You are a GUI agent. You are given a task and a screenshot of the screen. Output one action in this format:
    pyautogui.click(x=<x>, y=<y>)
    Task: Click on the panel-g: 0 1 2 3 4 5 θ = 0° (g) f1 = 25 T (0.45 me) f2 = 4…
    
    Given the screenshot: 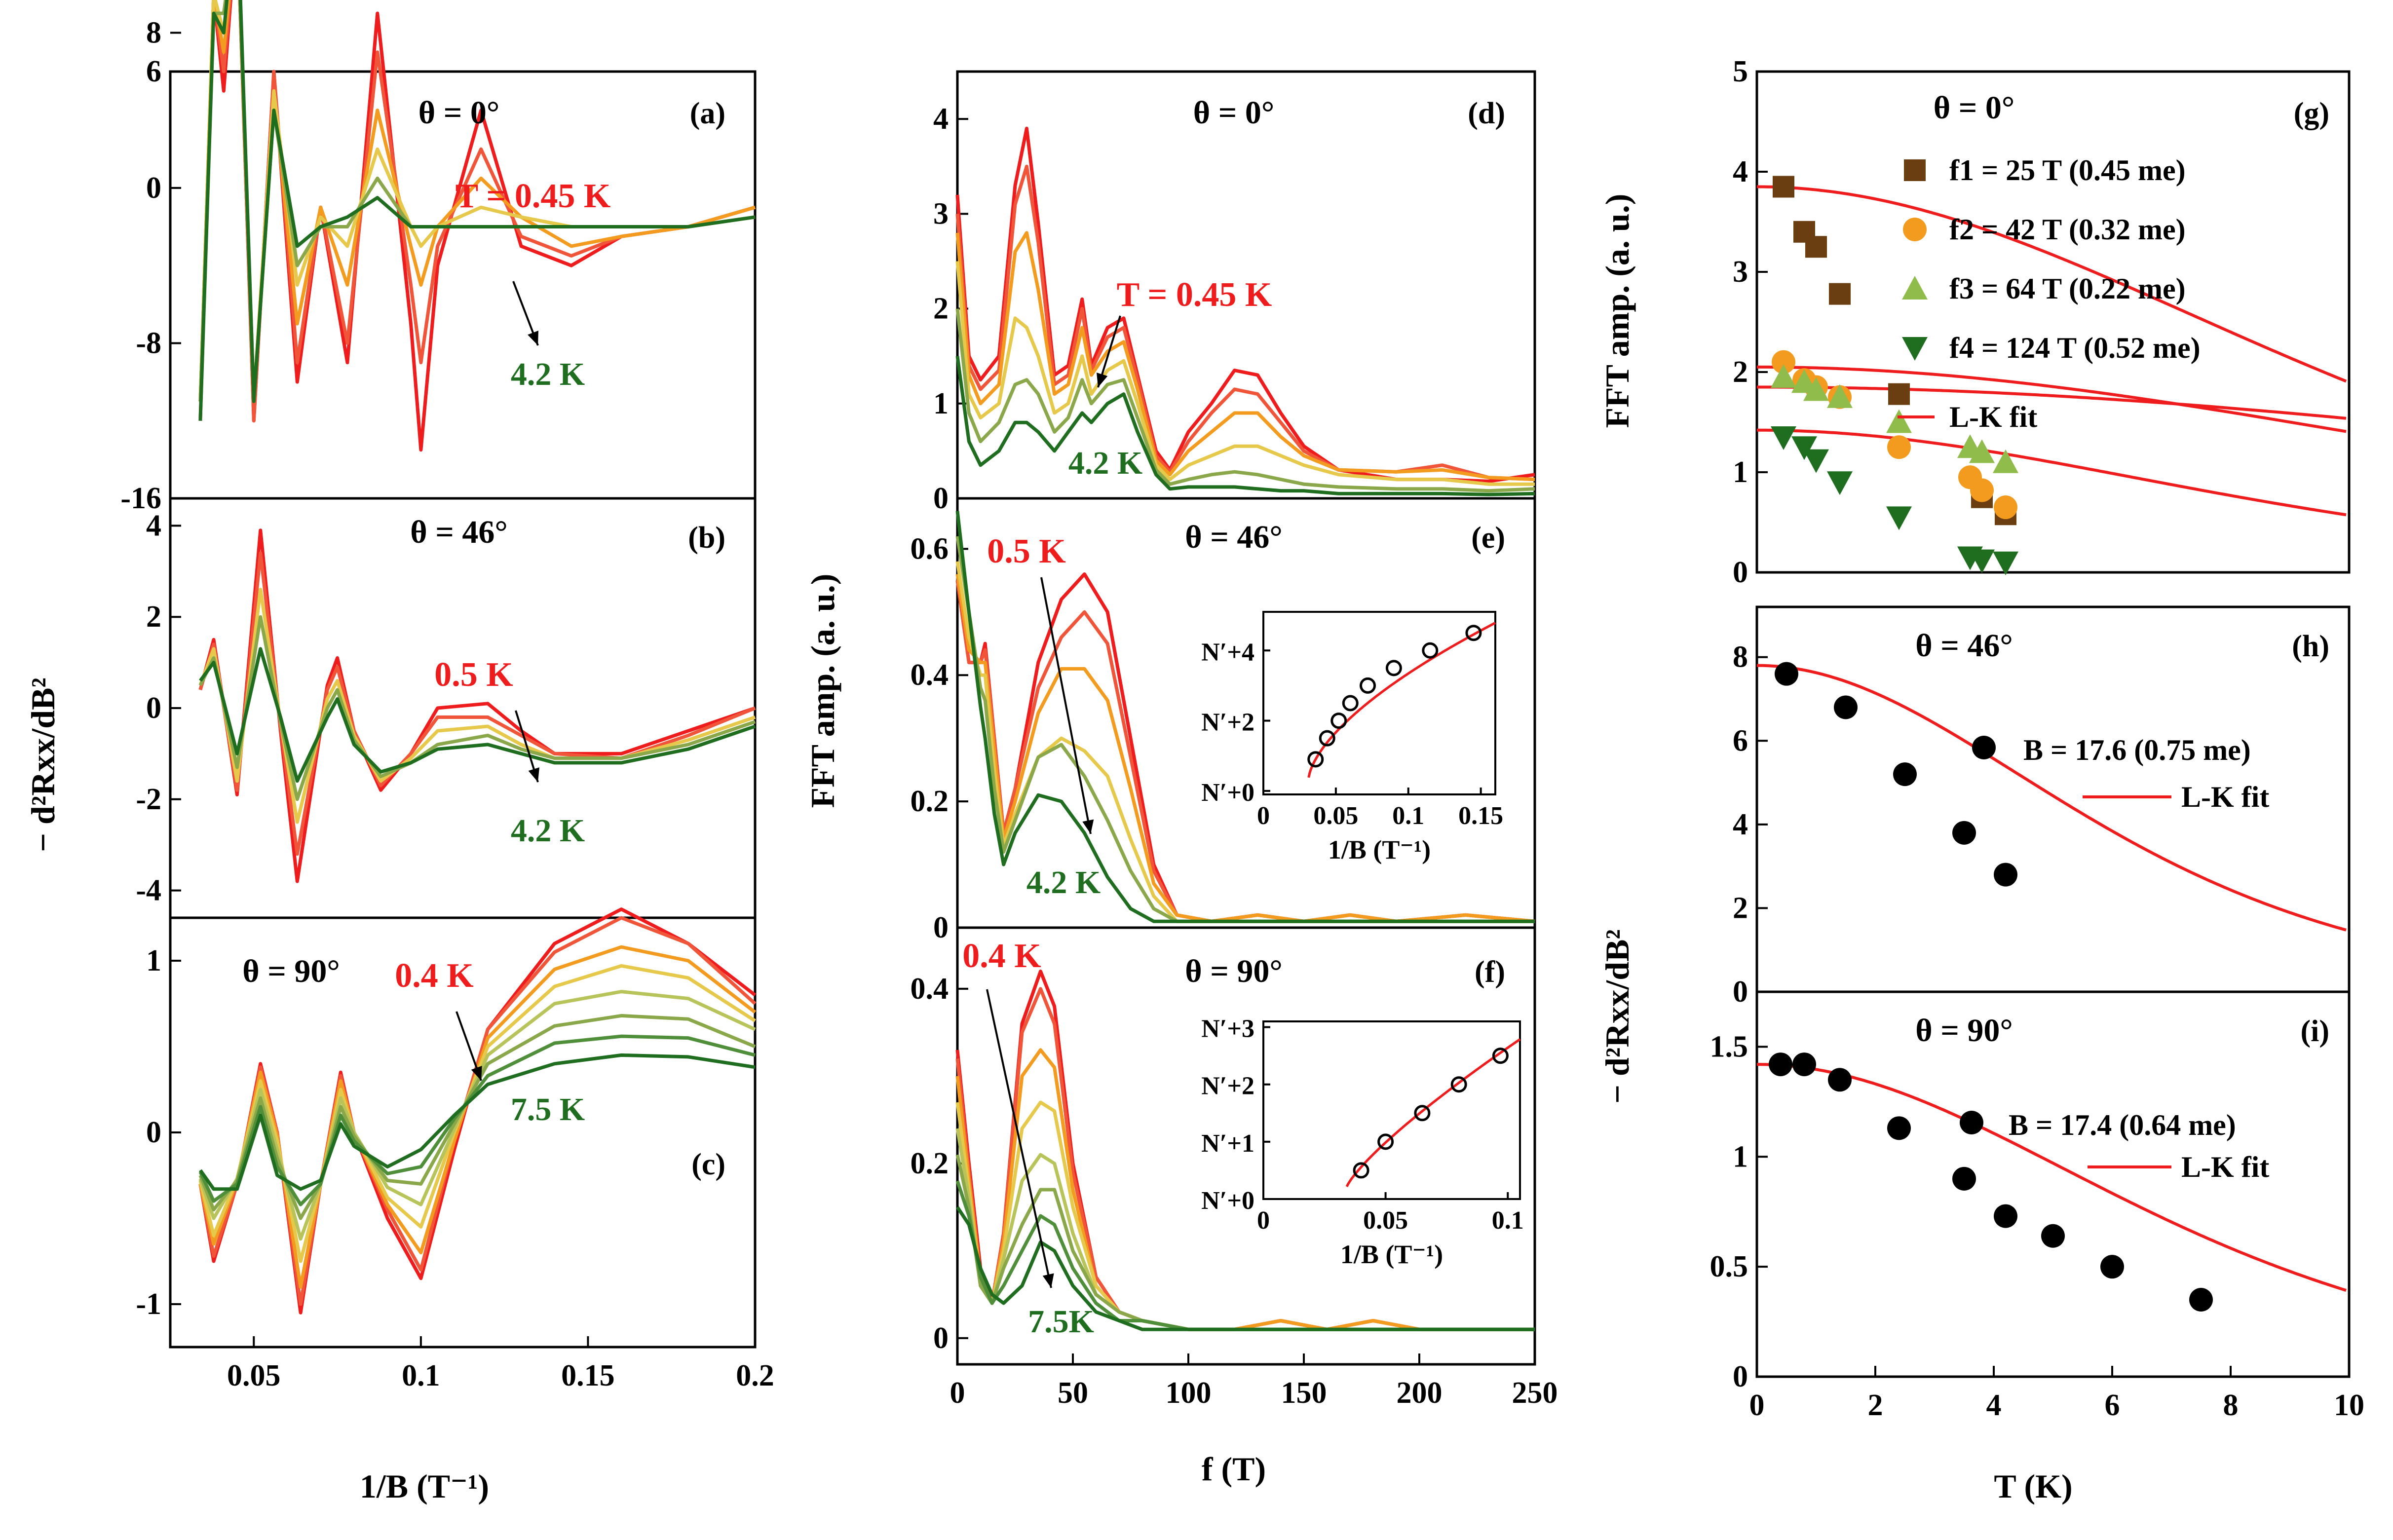 What is the action you would take?
    pyautogui.click(x=2042, y=322)
    